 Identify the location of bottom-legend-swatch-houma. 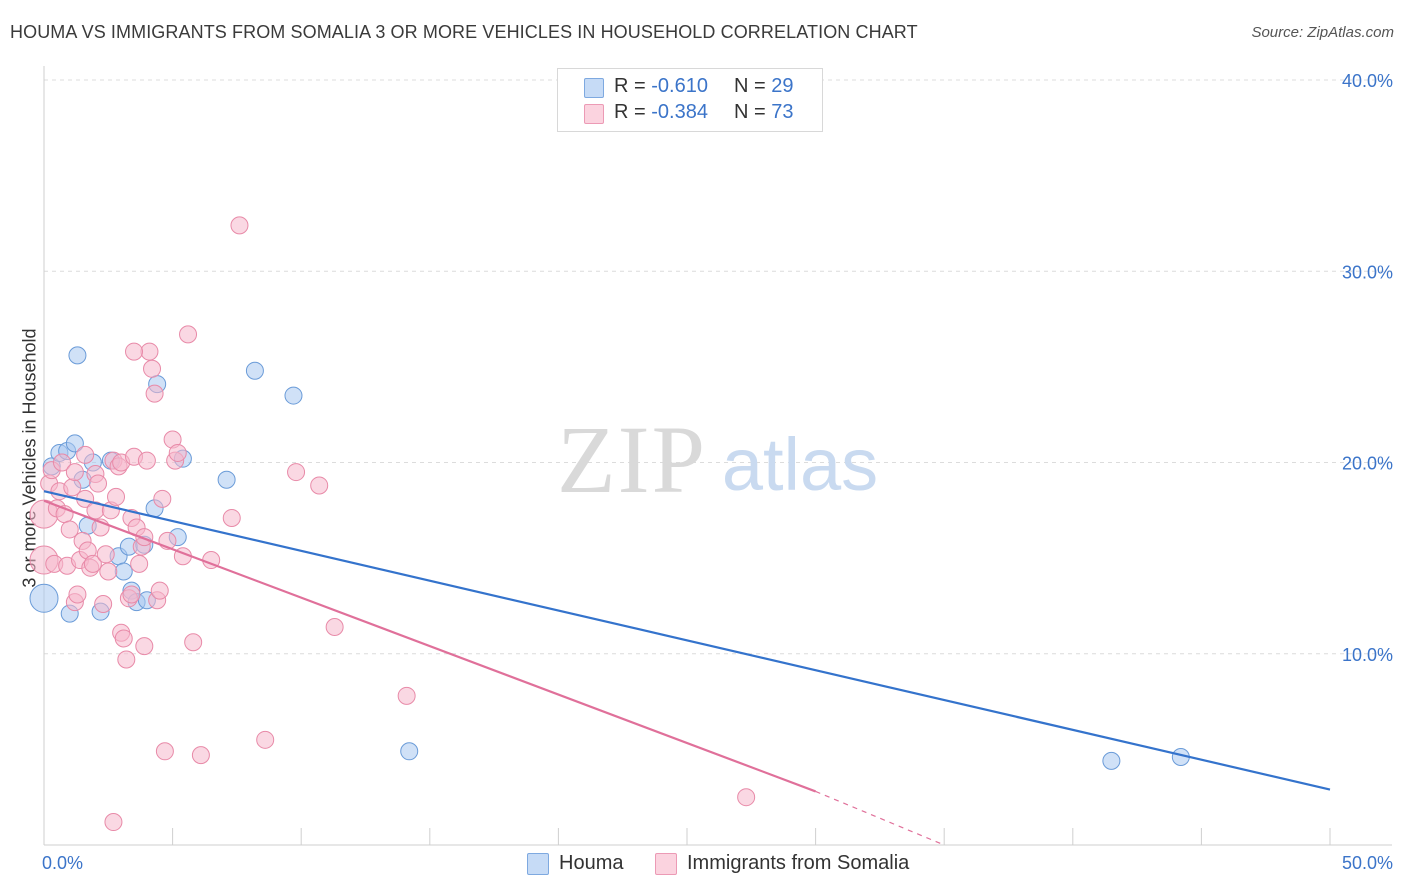
(538, 864).